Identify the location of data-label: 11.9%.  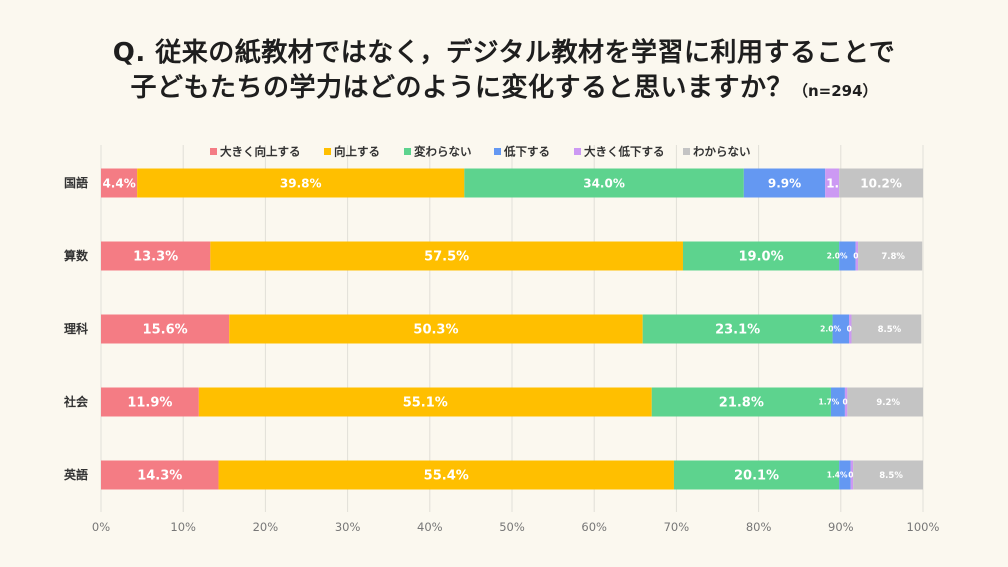
(149, 403).